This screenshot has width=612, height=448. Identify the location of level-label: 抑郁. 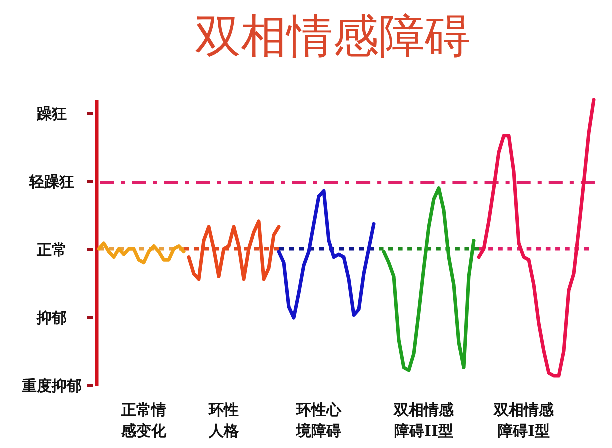
(52, 318).